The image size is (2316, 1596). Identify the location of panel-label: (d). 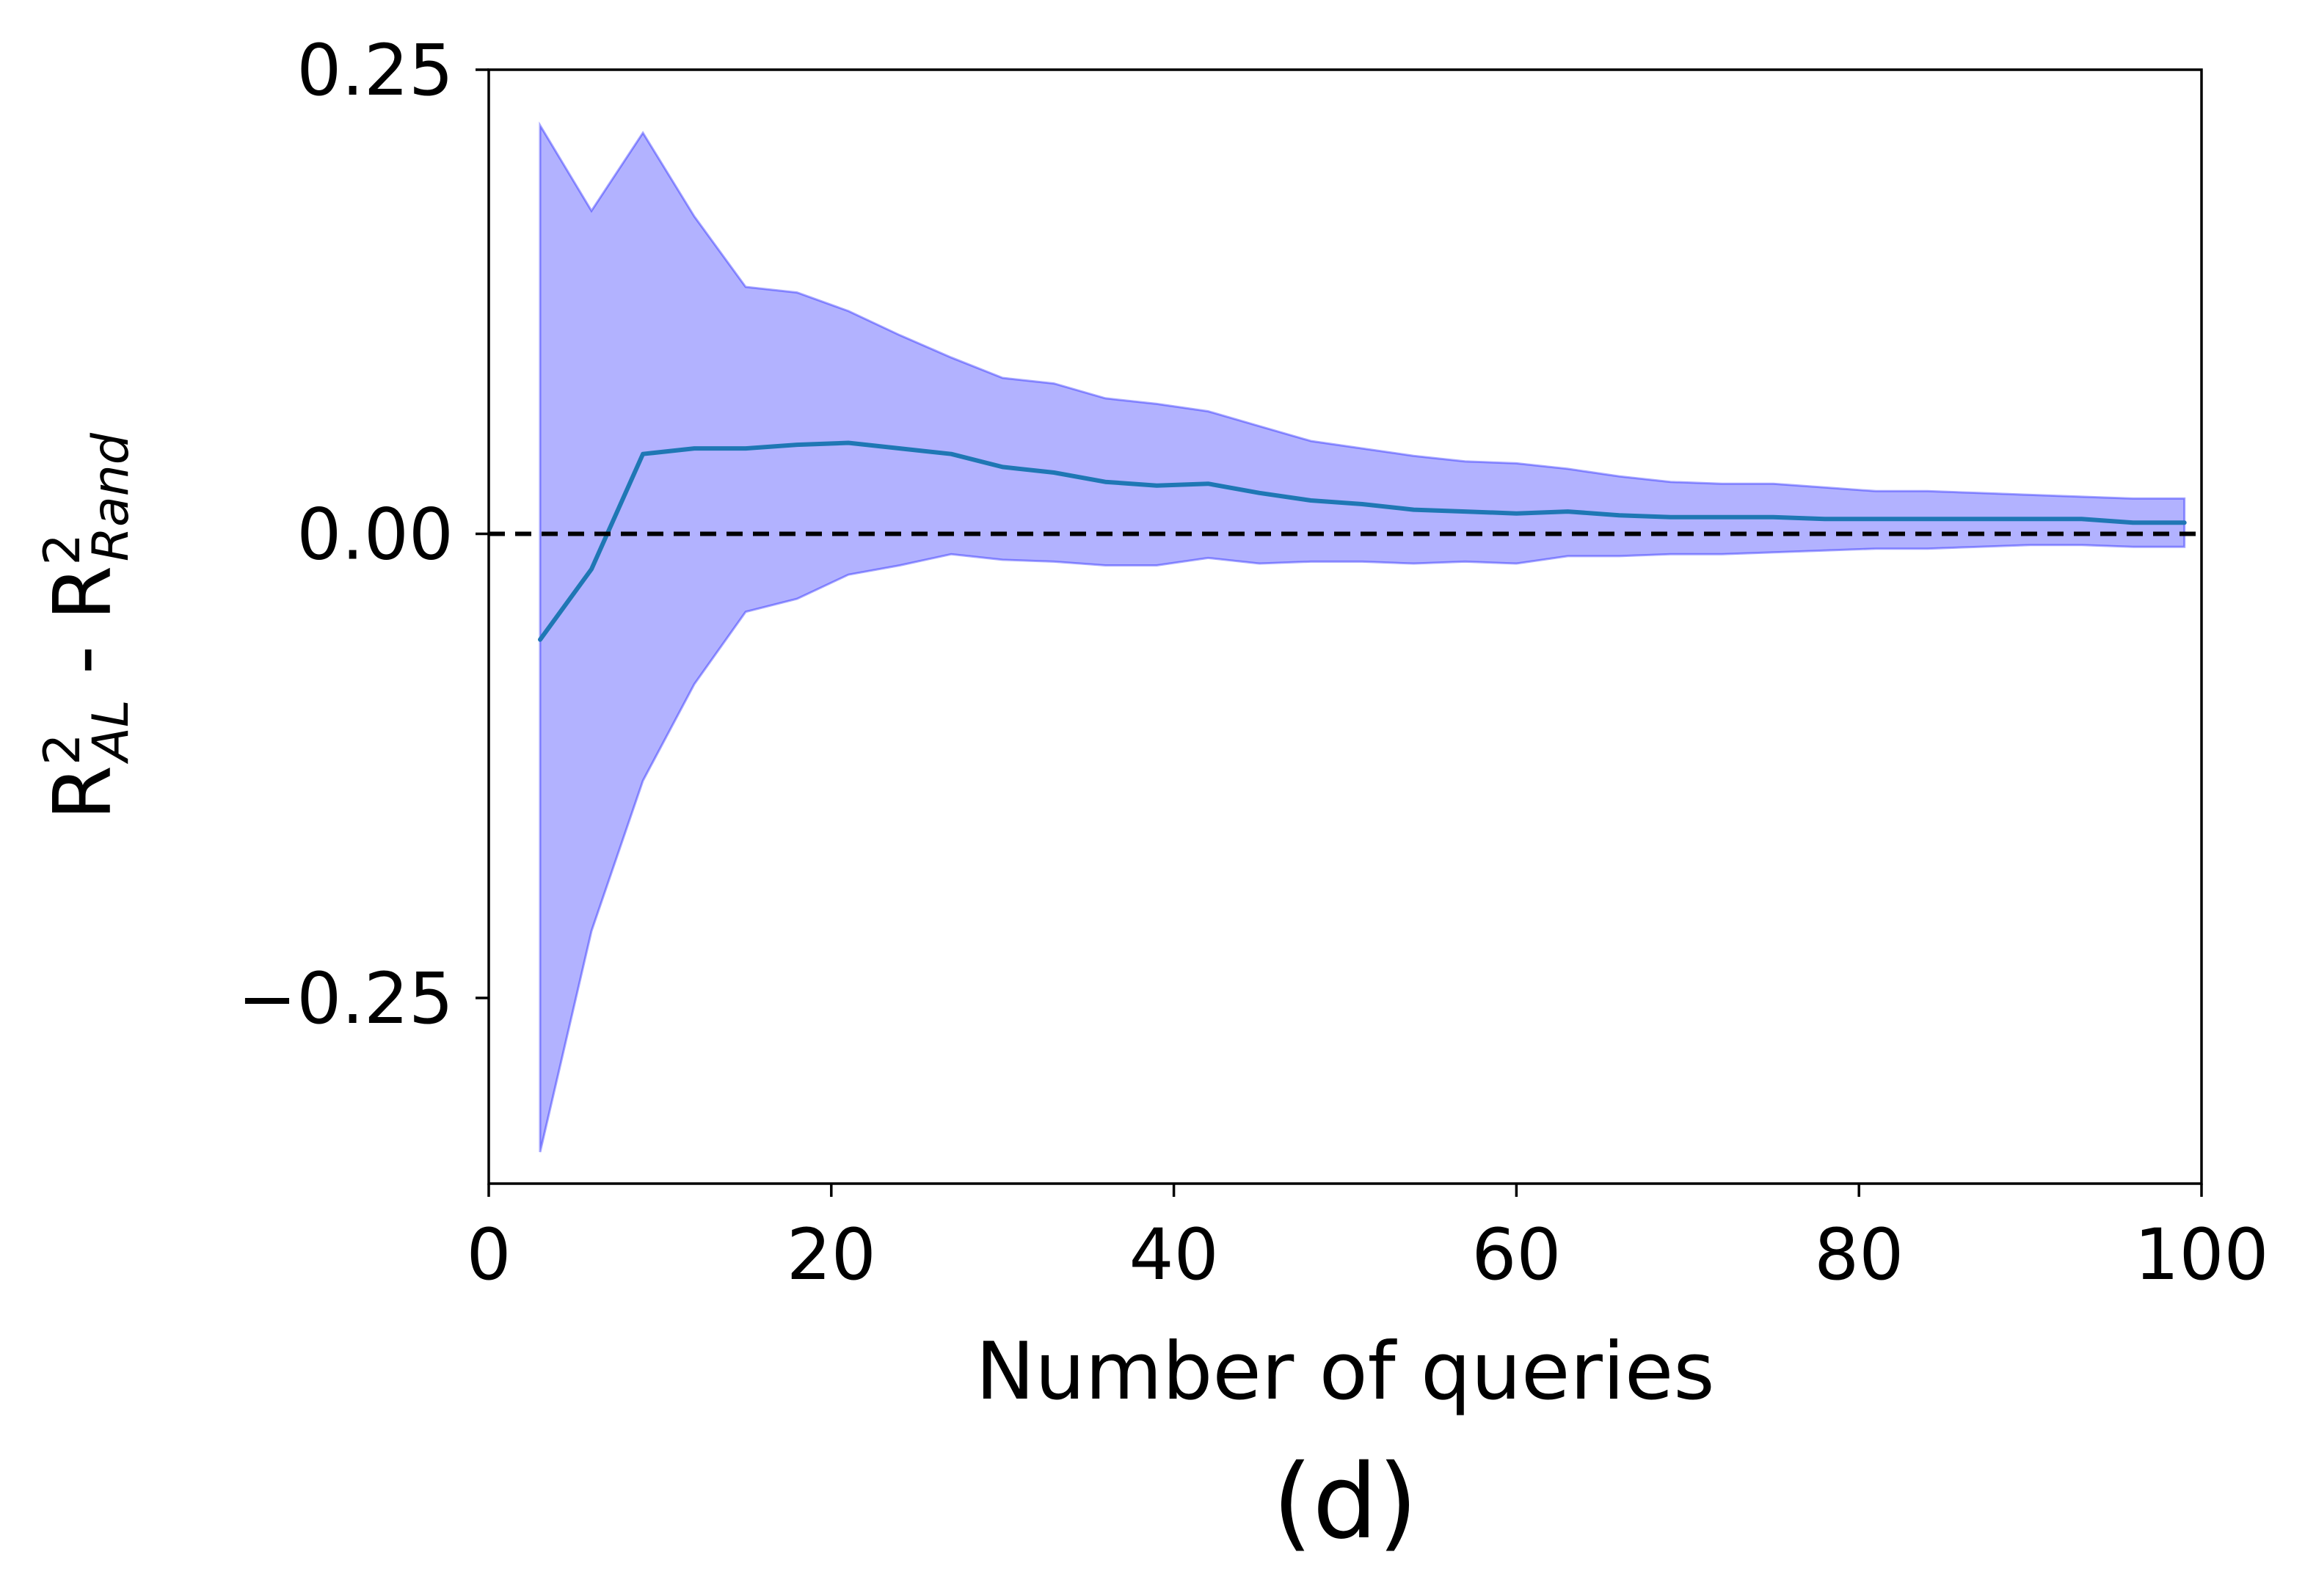
(1345, 1502).